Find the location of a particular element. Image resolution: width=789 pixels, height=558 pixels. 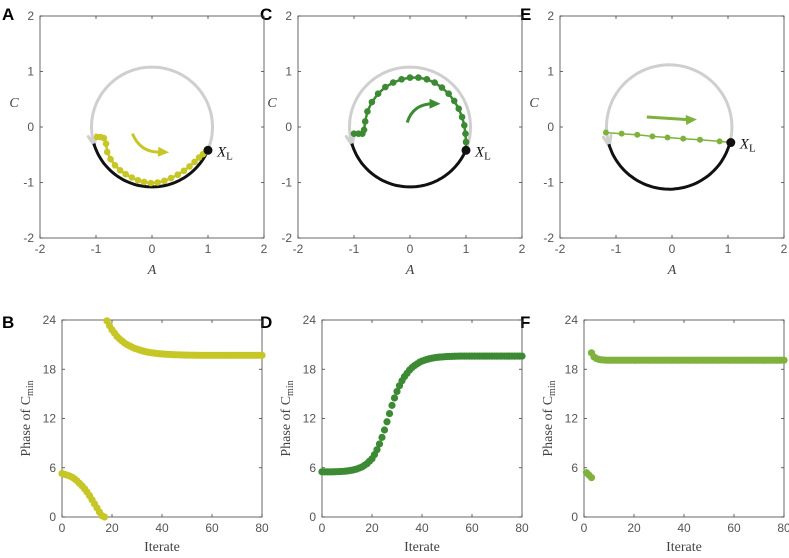

phase-plot-d: 0 20 40 60 80 0 6 12 18 24 Iterate Phase of Cmin is located at coordinates (404, 434).